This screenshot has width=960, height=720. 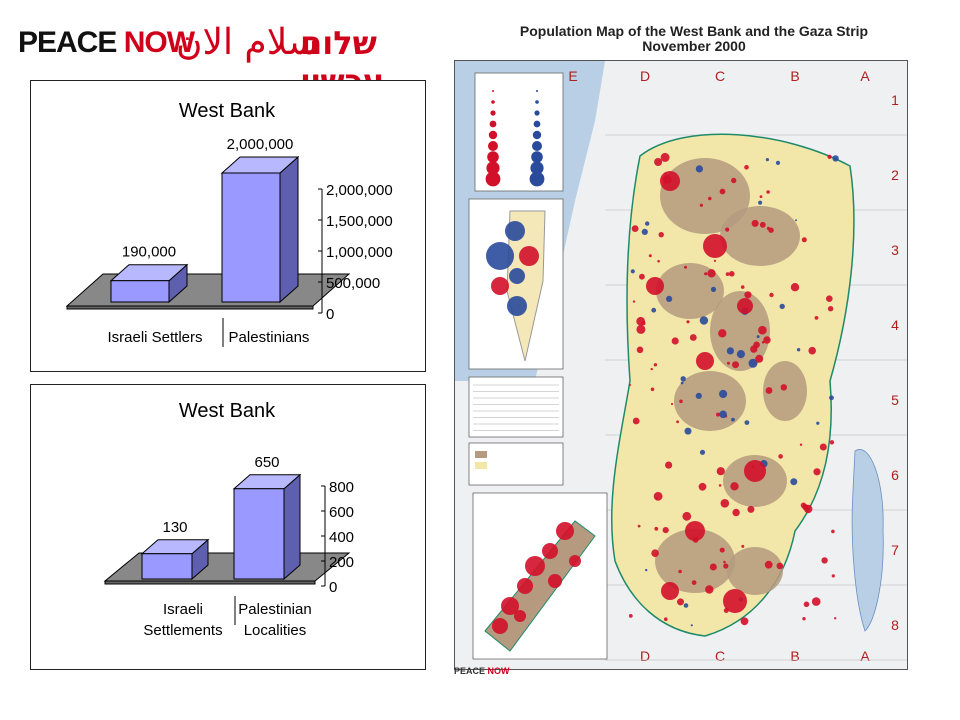 What do you see at coordinates (481, 465) in the screenshot?
I see `legend-area-b-swatch` at bounding box center [481, 465].